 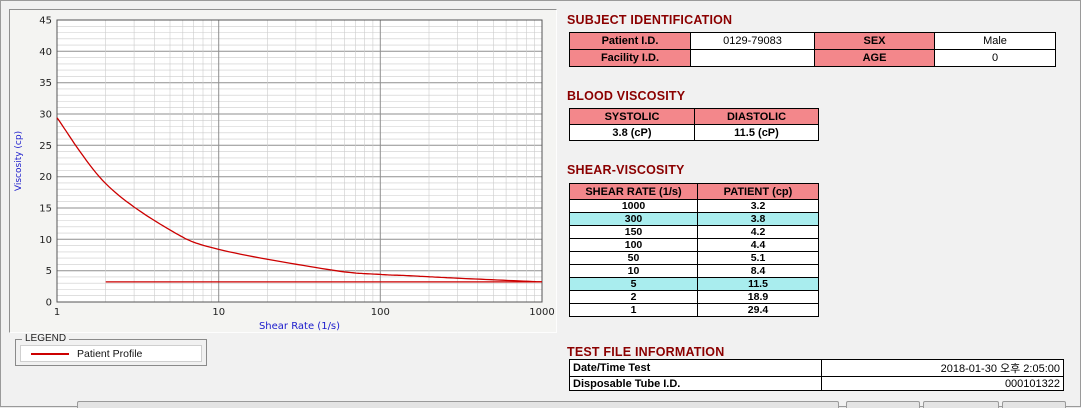 What do you see at coordinates (46, 338) in the screenshot?
I see `legend-title: LEGEND` at bounding box center [46, 338].